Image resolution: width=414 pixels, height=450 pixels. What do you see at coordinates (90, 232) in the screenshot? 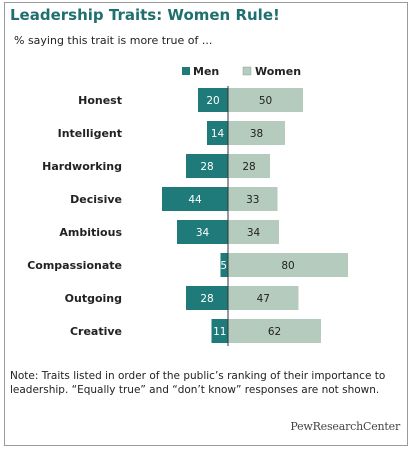
I see `category-label: Ambitious` at bounding box center [90, 232].